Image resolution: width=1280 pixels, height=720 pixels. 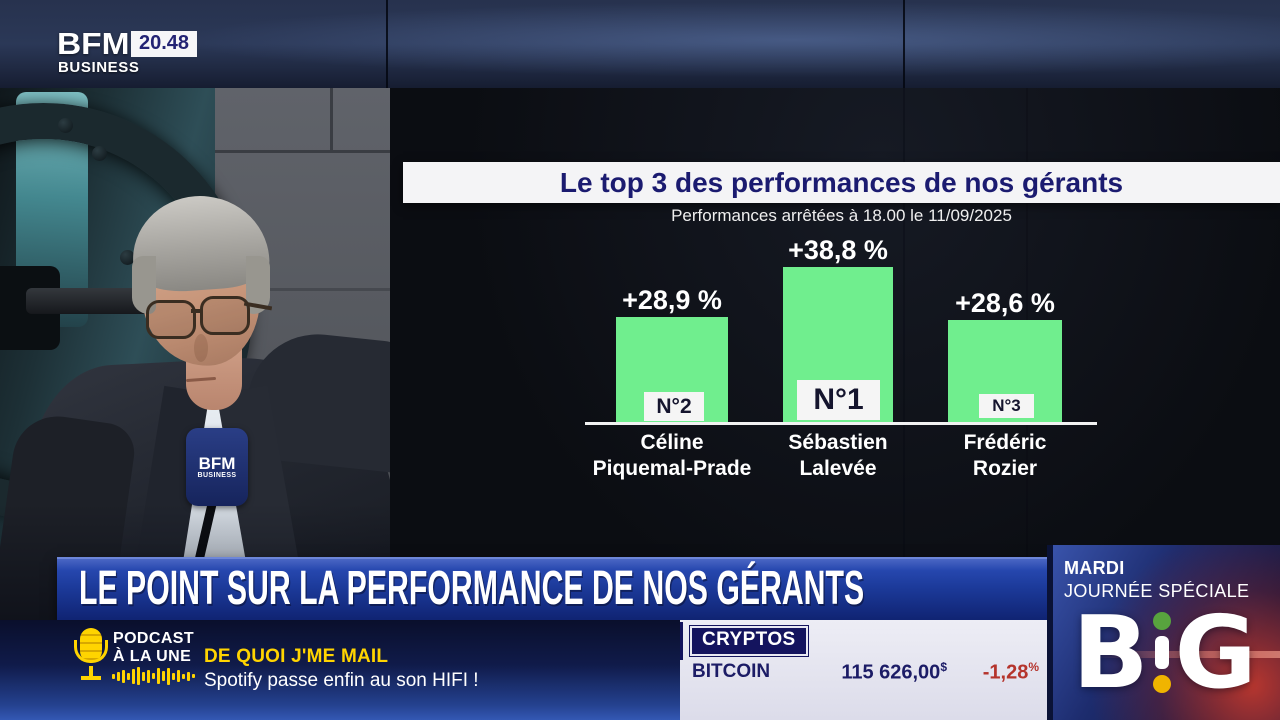 What do you see at coordinates (197, 311) in the screenshot?
I see `glasses-bridge` at bounding box center [197, 311].